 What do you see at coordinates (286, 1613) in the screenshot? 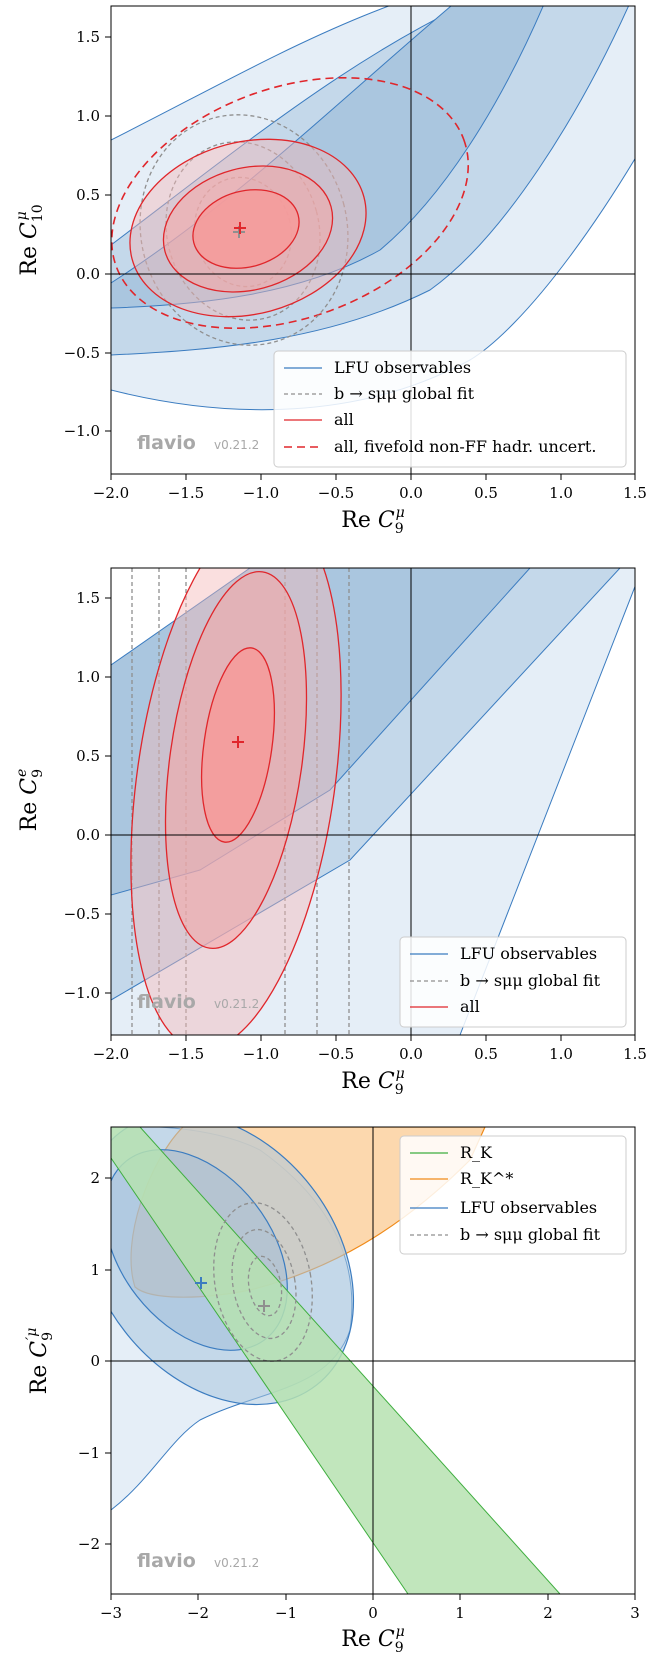
I see `x-tick-label: −1` at bounding box center [286, 1613].